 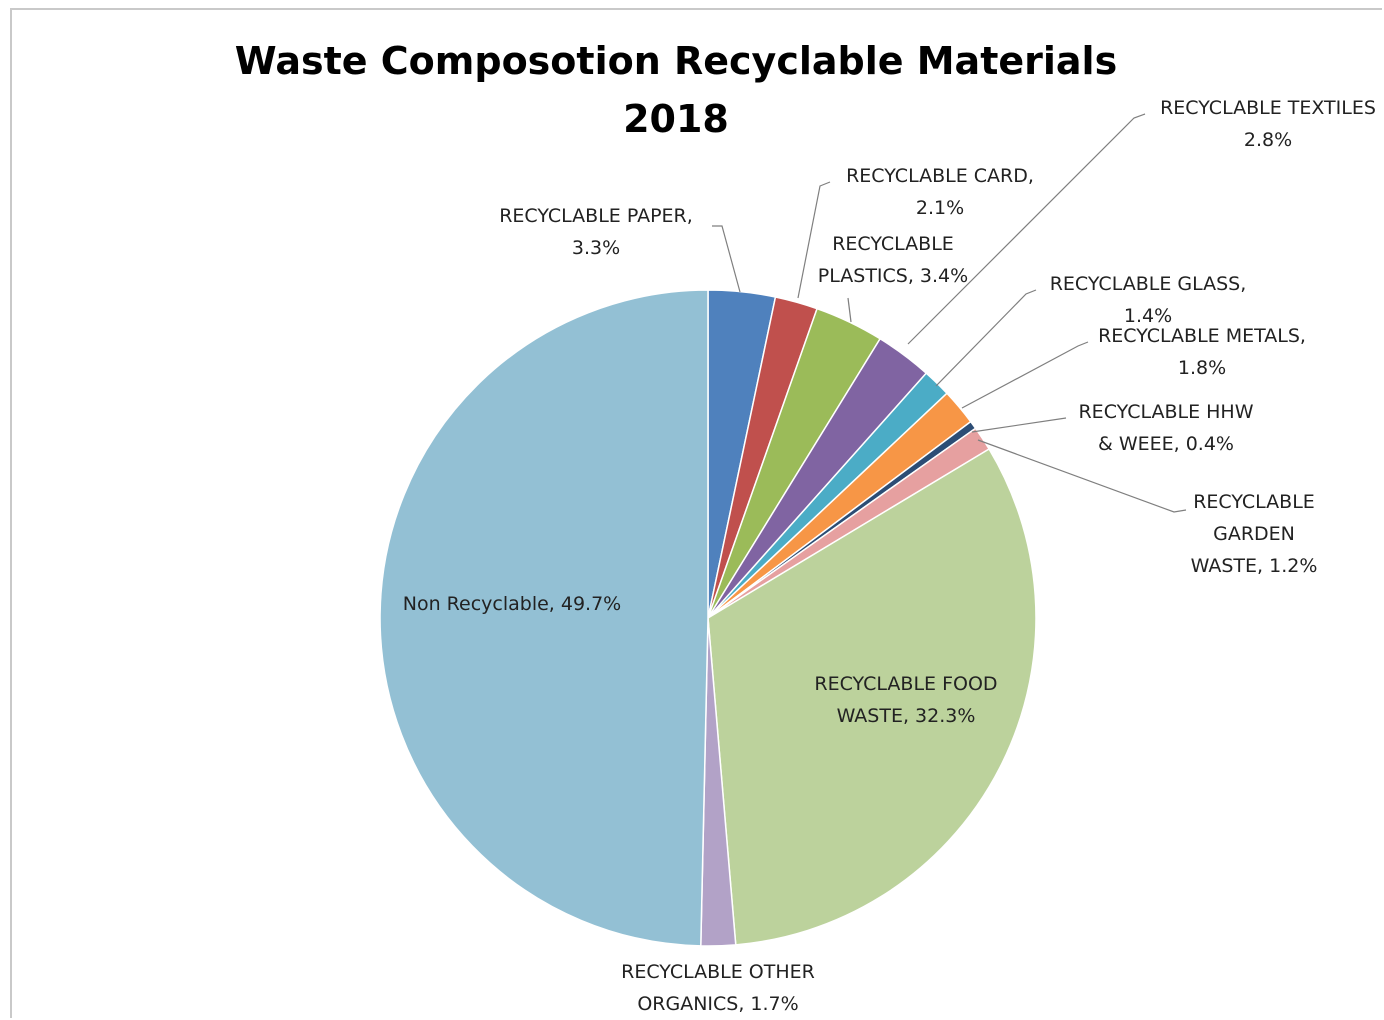 What do you see at coordinates (893, 276) in the screenshot?
I see `data-label-line: PLASTICS, 3.4%` at bounding box center [893, 276].